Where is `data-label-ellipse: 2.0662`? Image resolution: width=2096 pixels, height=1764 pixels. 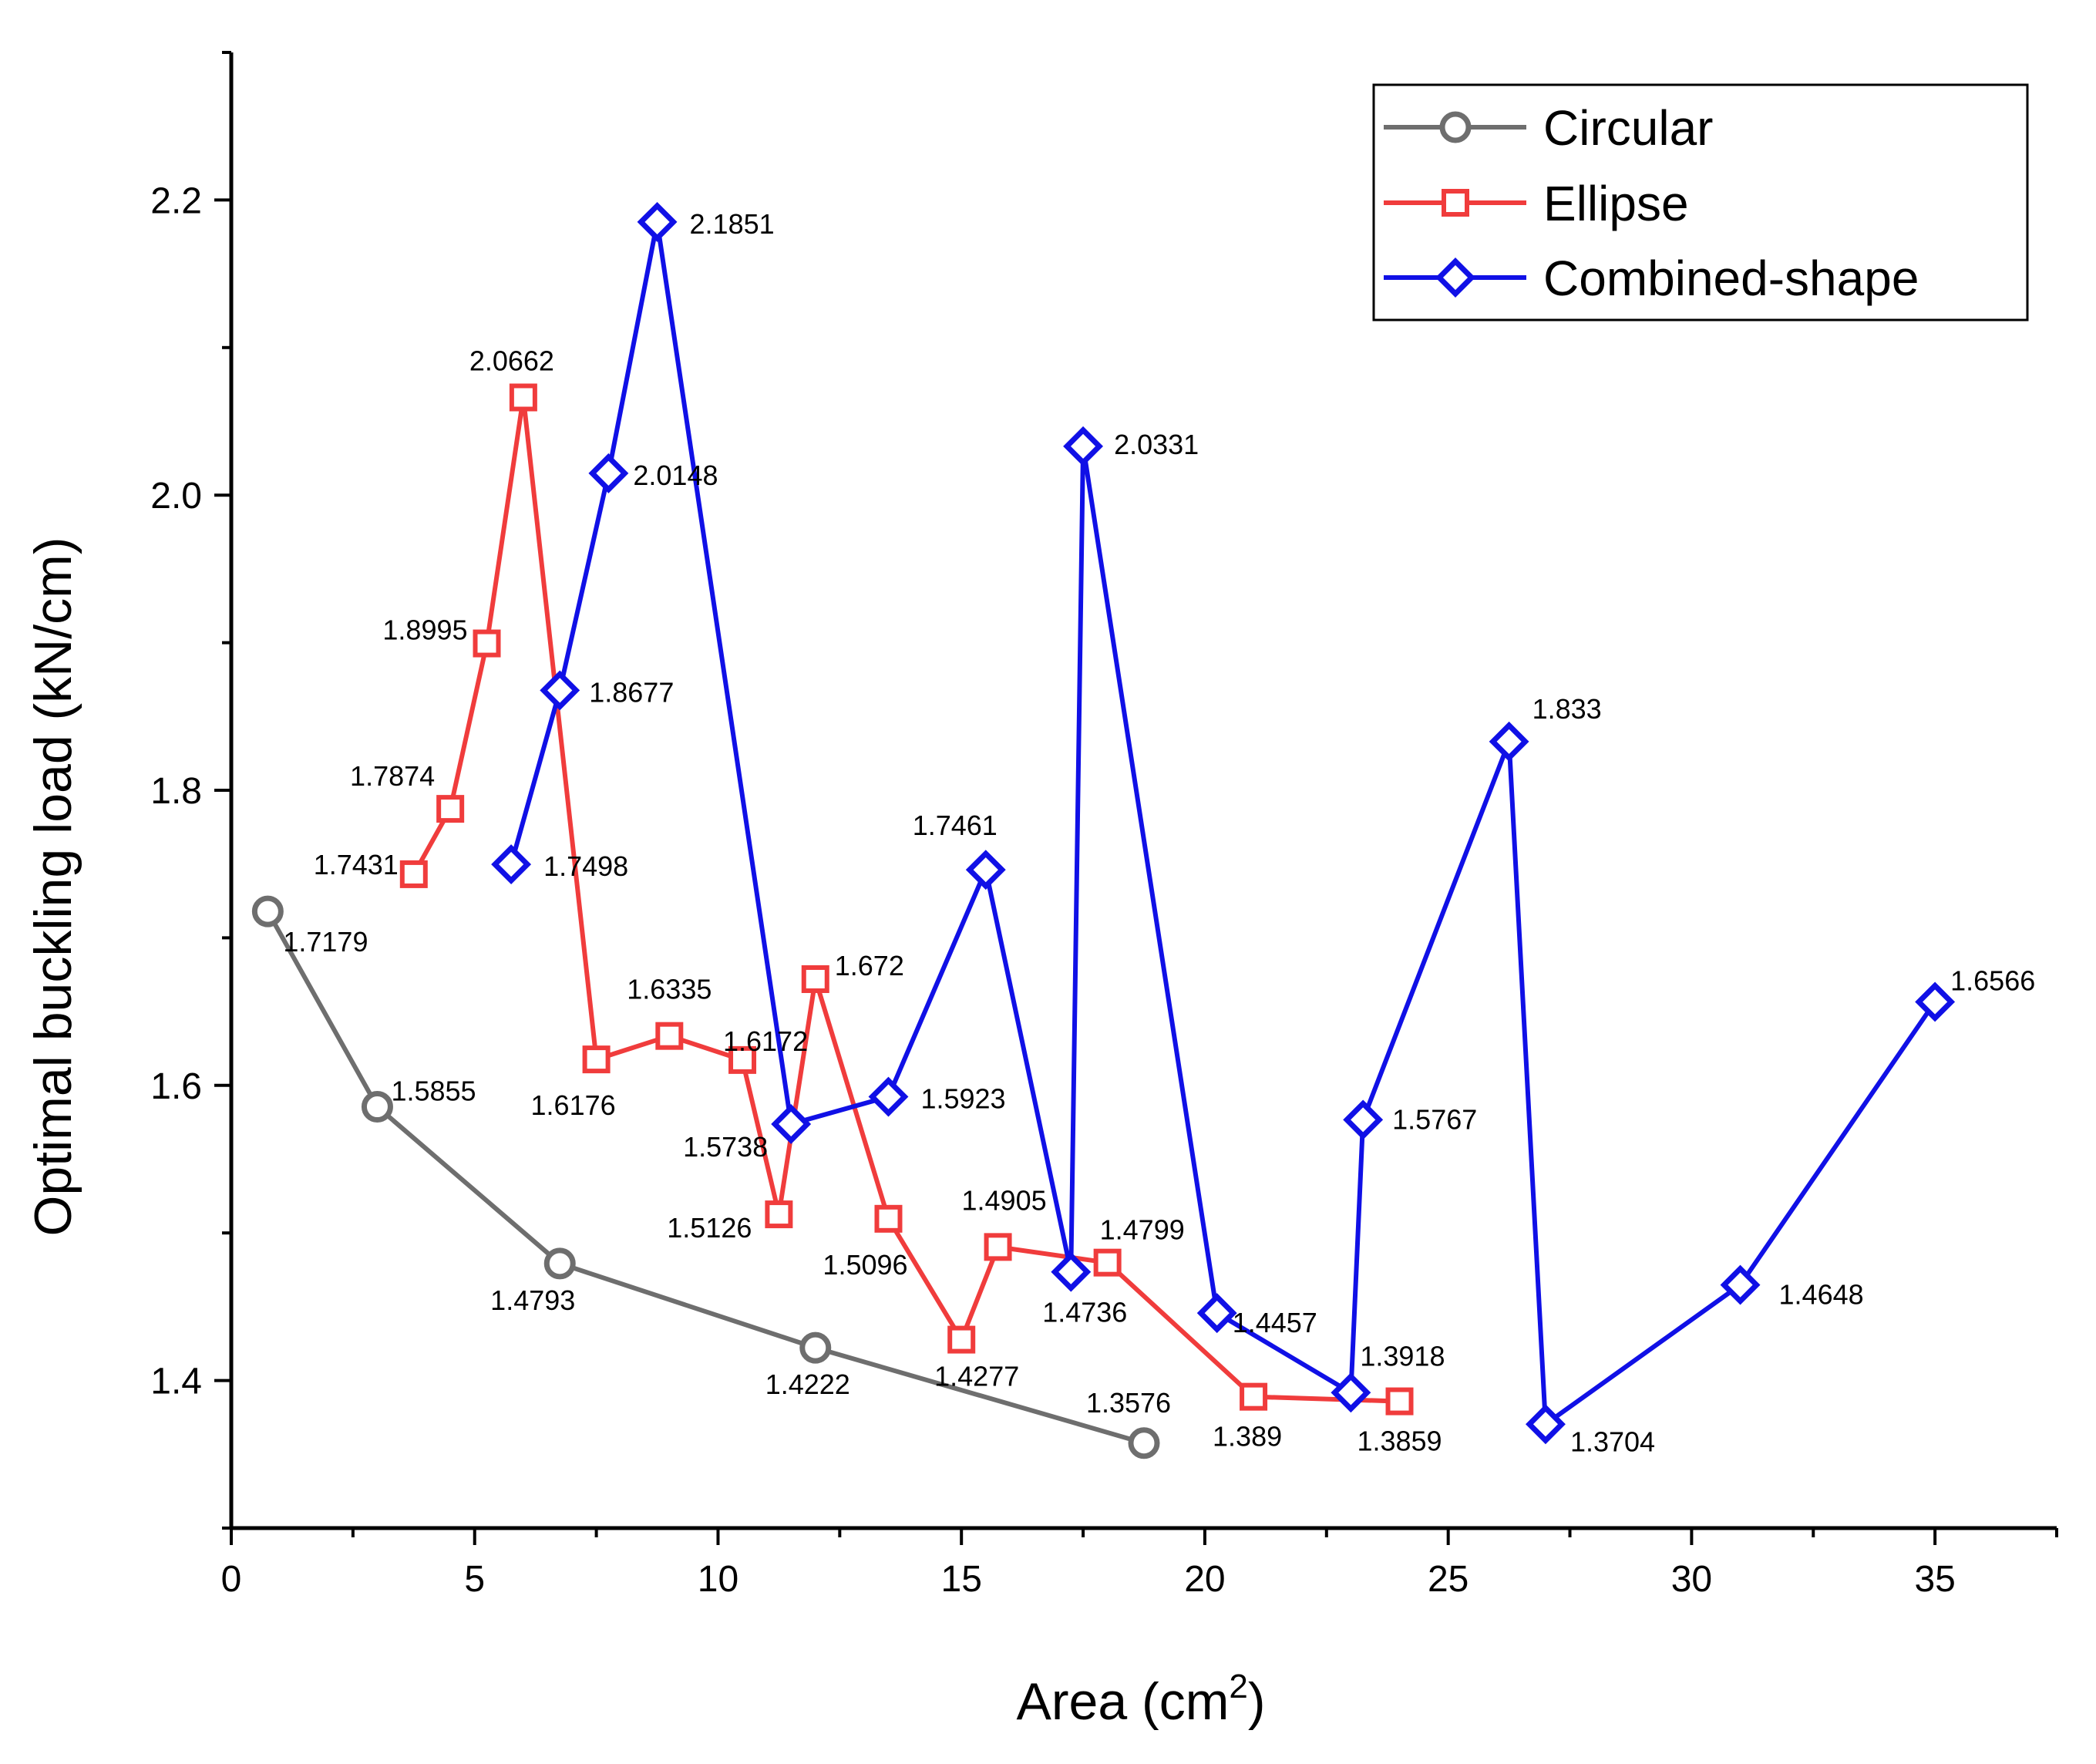
data-label-ellipse: 2.0662 is located at coordinates (511, 360).